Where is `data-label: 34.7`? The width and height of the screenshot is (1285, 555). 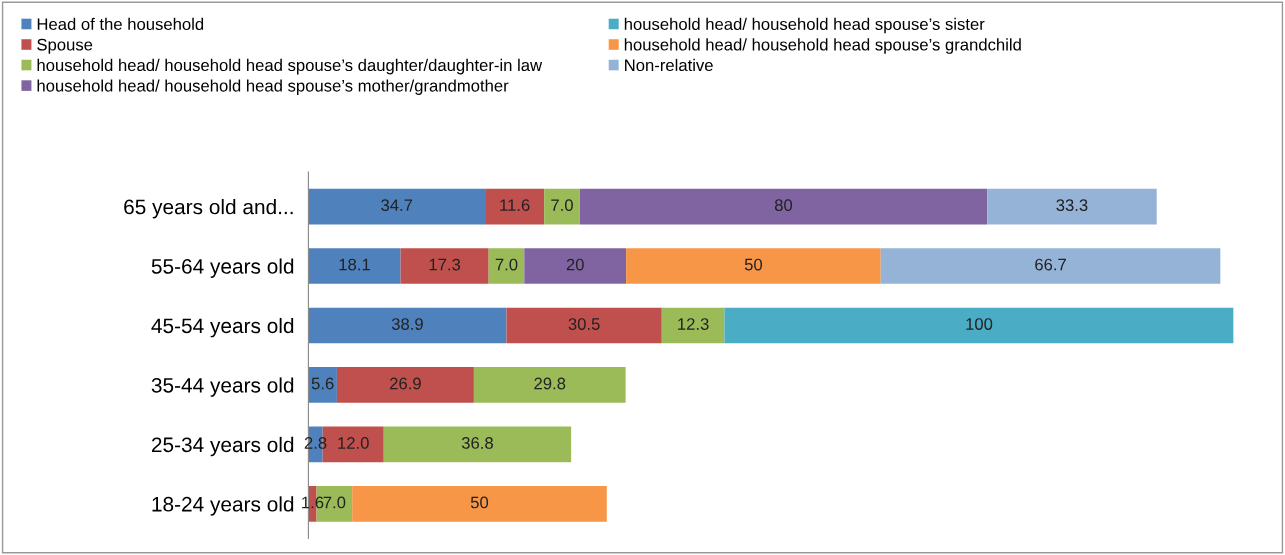
data-label: 34.7 is located at coordinates (397, 205).